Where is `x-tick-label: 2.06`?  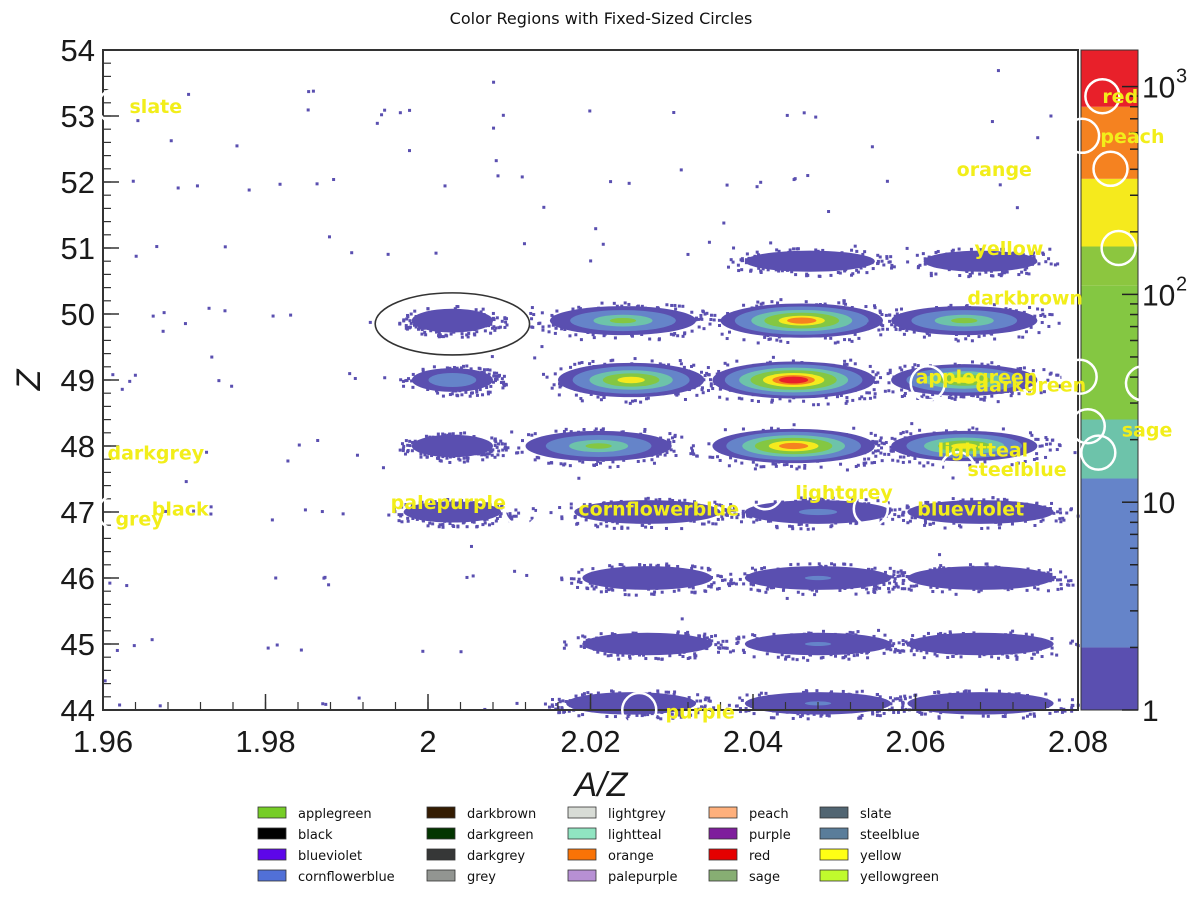 x-tick-label: 2.06 is located at coordinates (915, 741).